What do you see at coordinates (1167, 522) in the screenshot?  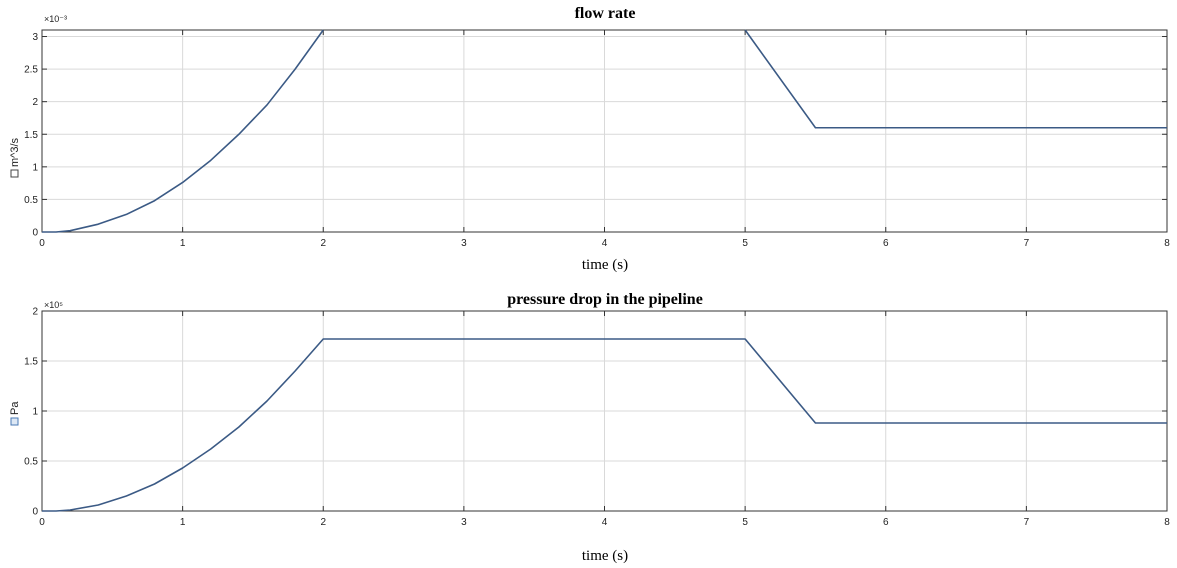 I see `pressure-drop-x-tick-label: 8` at bounding box center [1167, 522].